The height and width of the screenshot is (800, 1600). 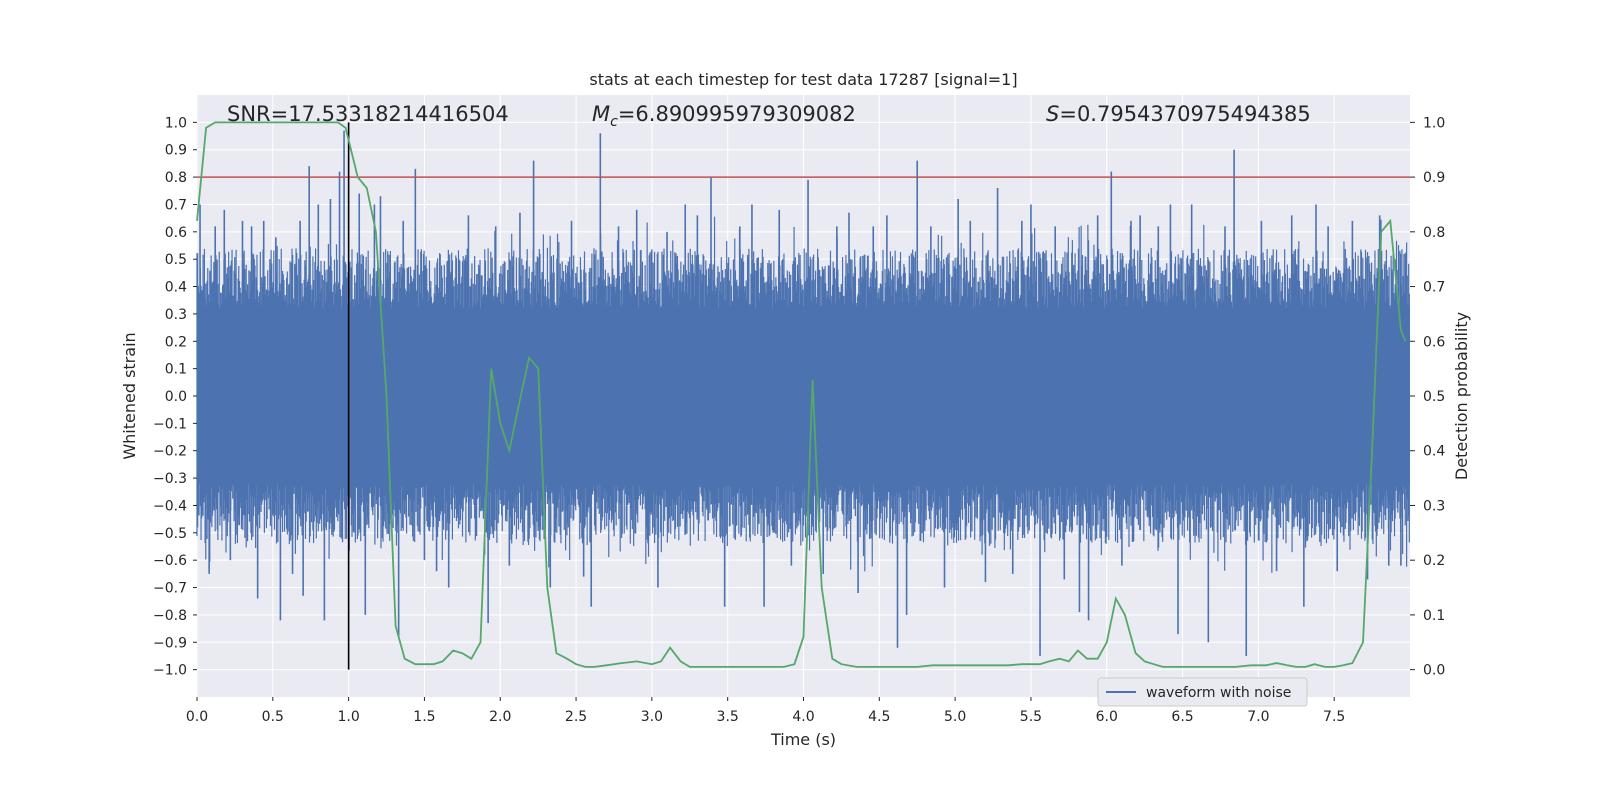 I want to click on y-tick-label: 1.0, so click(x=176, y=123).